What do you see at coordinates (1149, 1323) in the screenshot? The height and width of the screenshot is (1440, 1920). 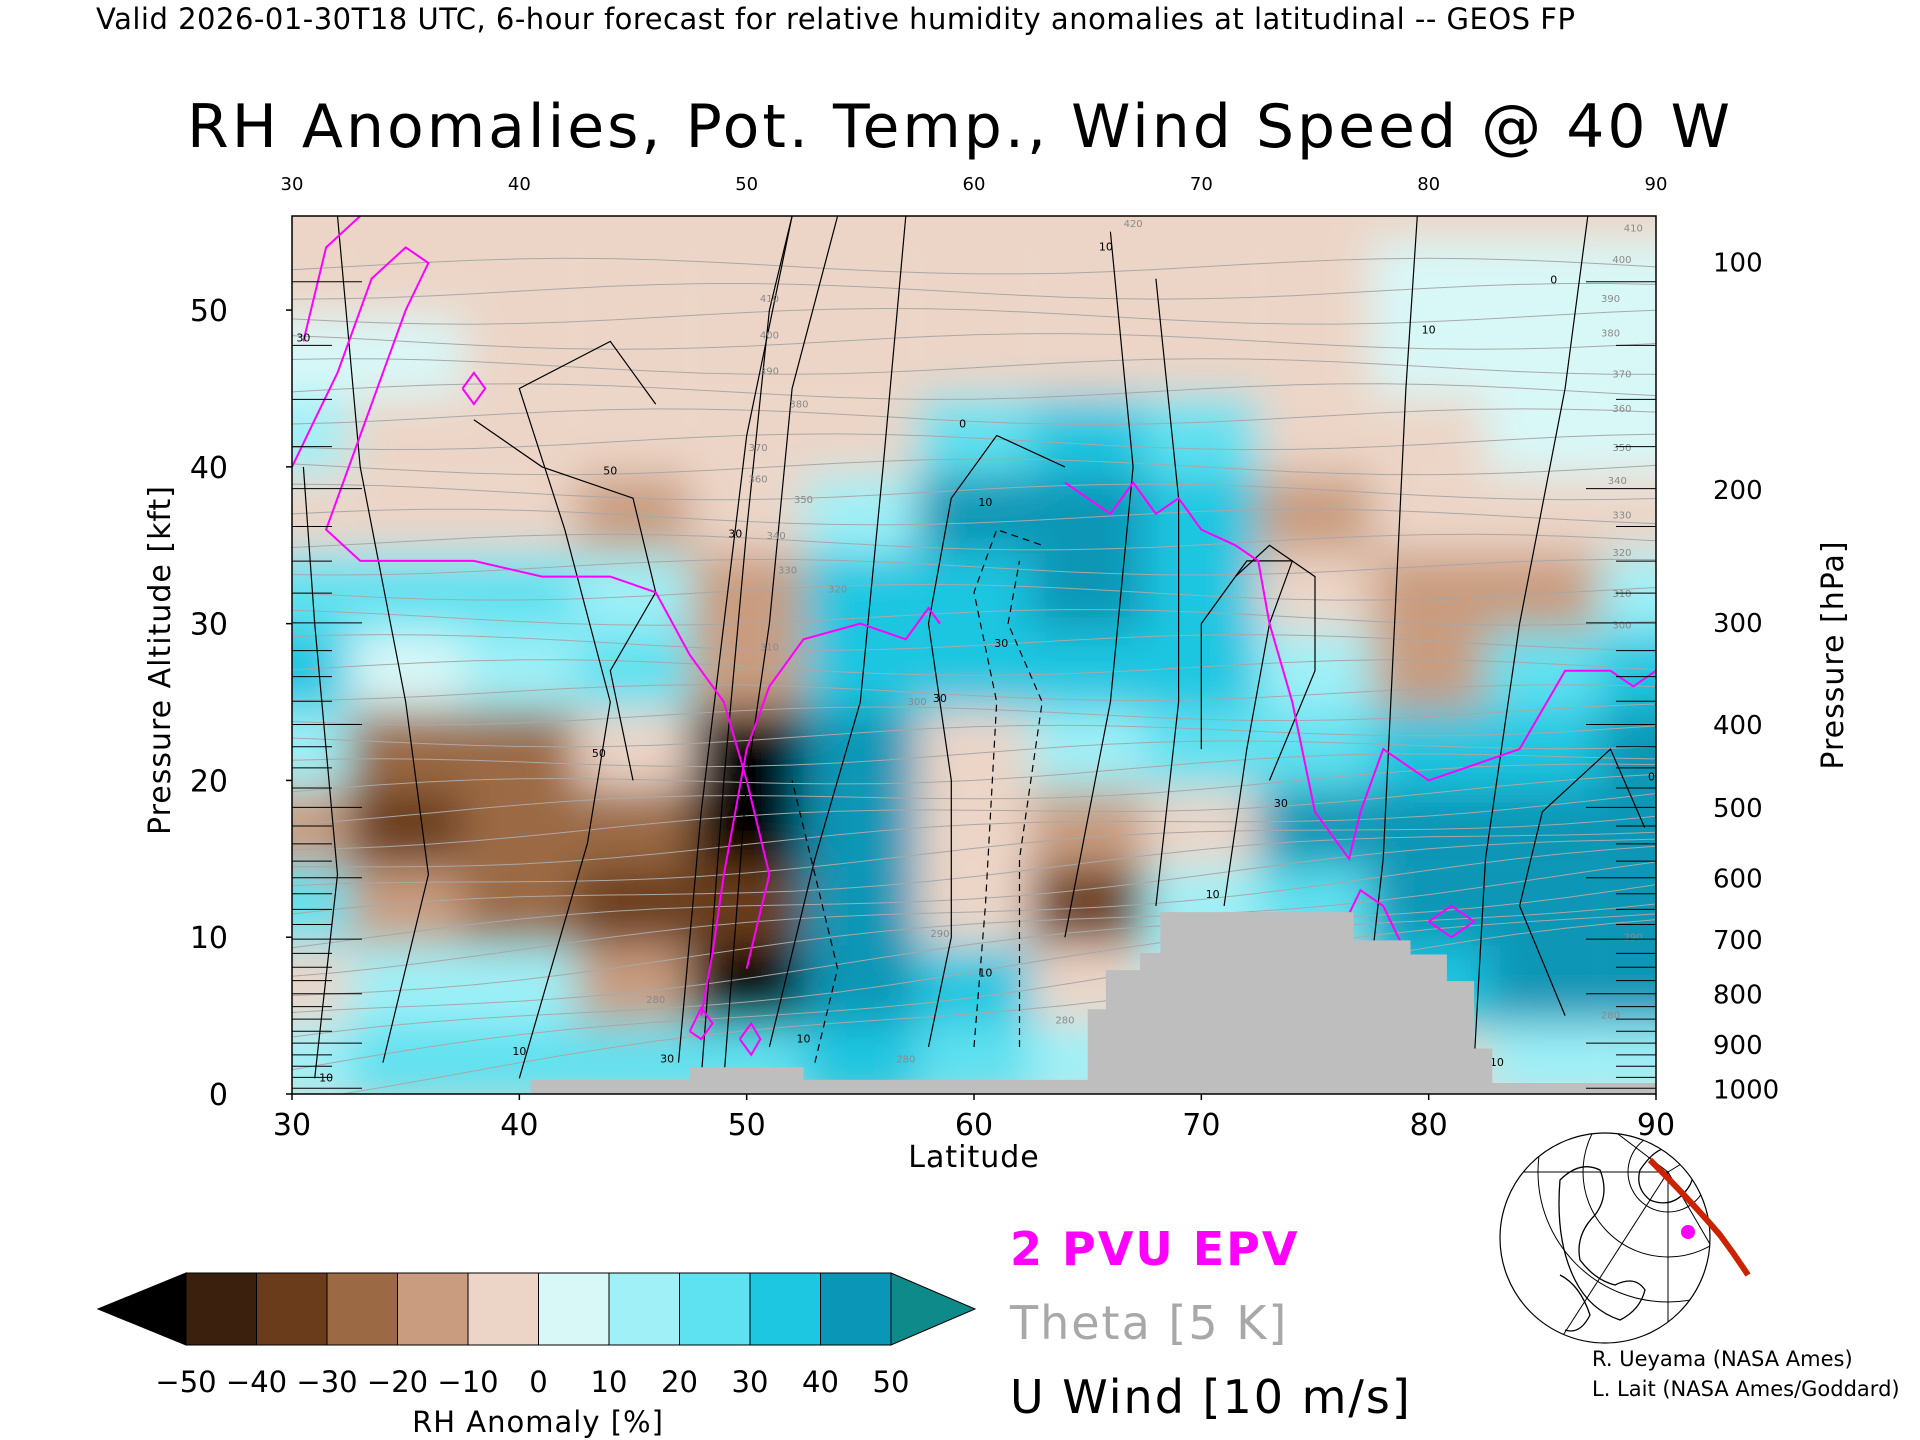 I see `legend-theta: Theta [5 K]` at bounding box center [1149, 1323].